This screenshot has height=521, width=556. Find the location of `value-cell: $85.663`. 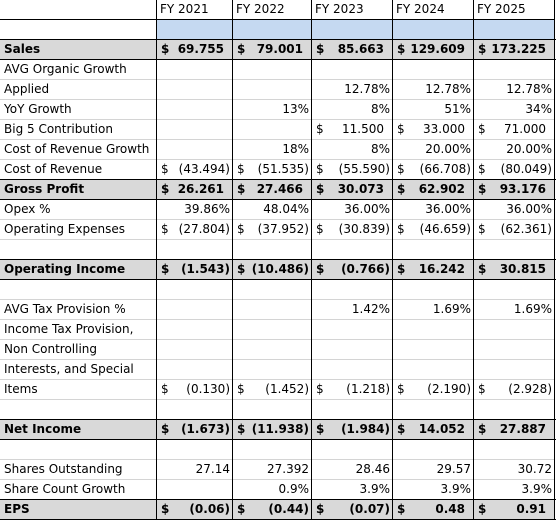

value-cell: $85.663 is located at coordinates (352, 50).